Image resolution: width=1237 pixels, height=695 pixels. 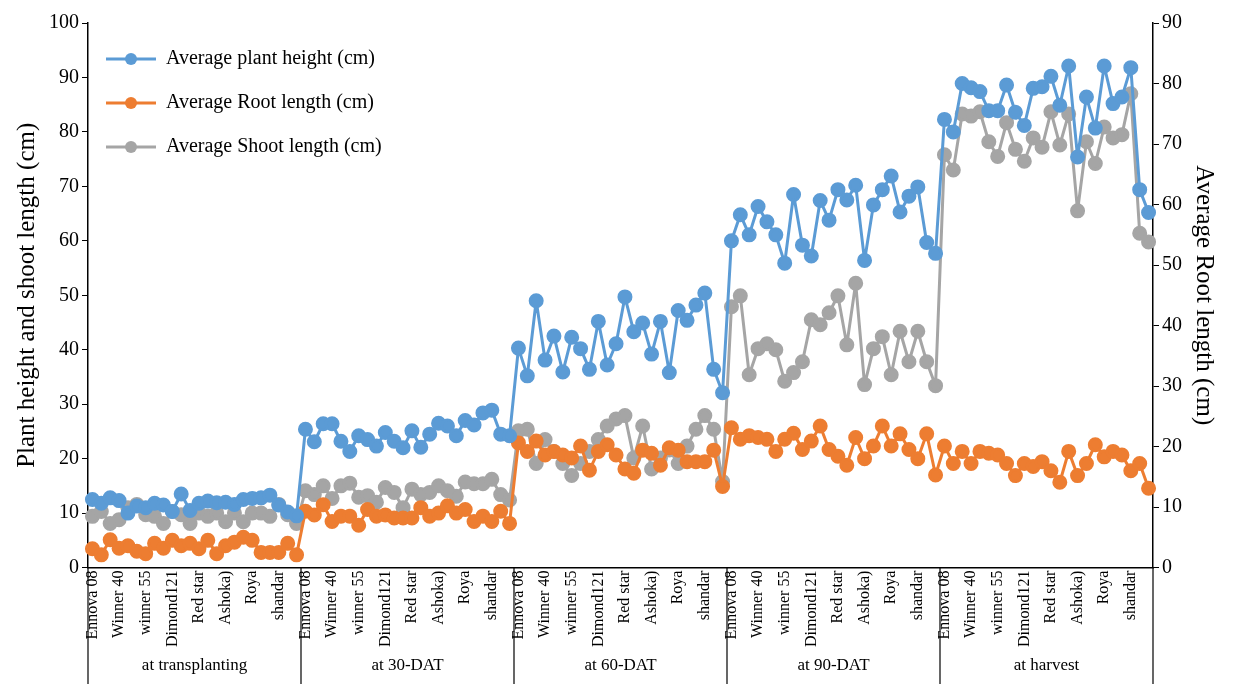 What do you see at coordinates (25, 295) in the screenshot?
I see `y-axis-title: Plant height and shoot length (cm)` at bounding box center [25, 295].